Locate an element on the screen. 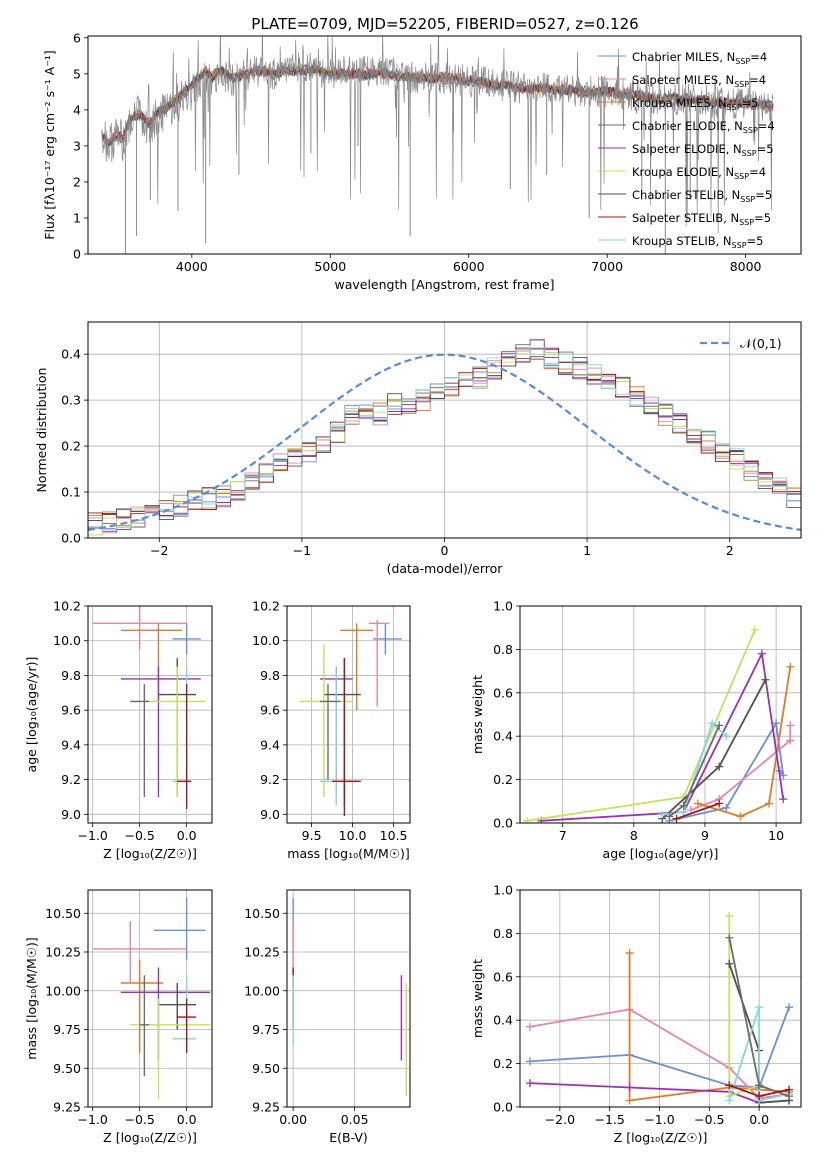  y-tick-label: 1.0 is located at coordinates (503, 890).